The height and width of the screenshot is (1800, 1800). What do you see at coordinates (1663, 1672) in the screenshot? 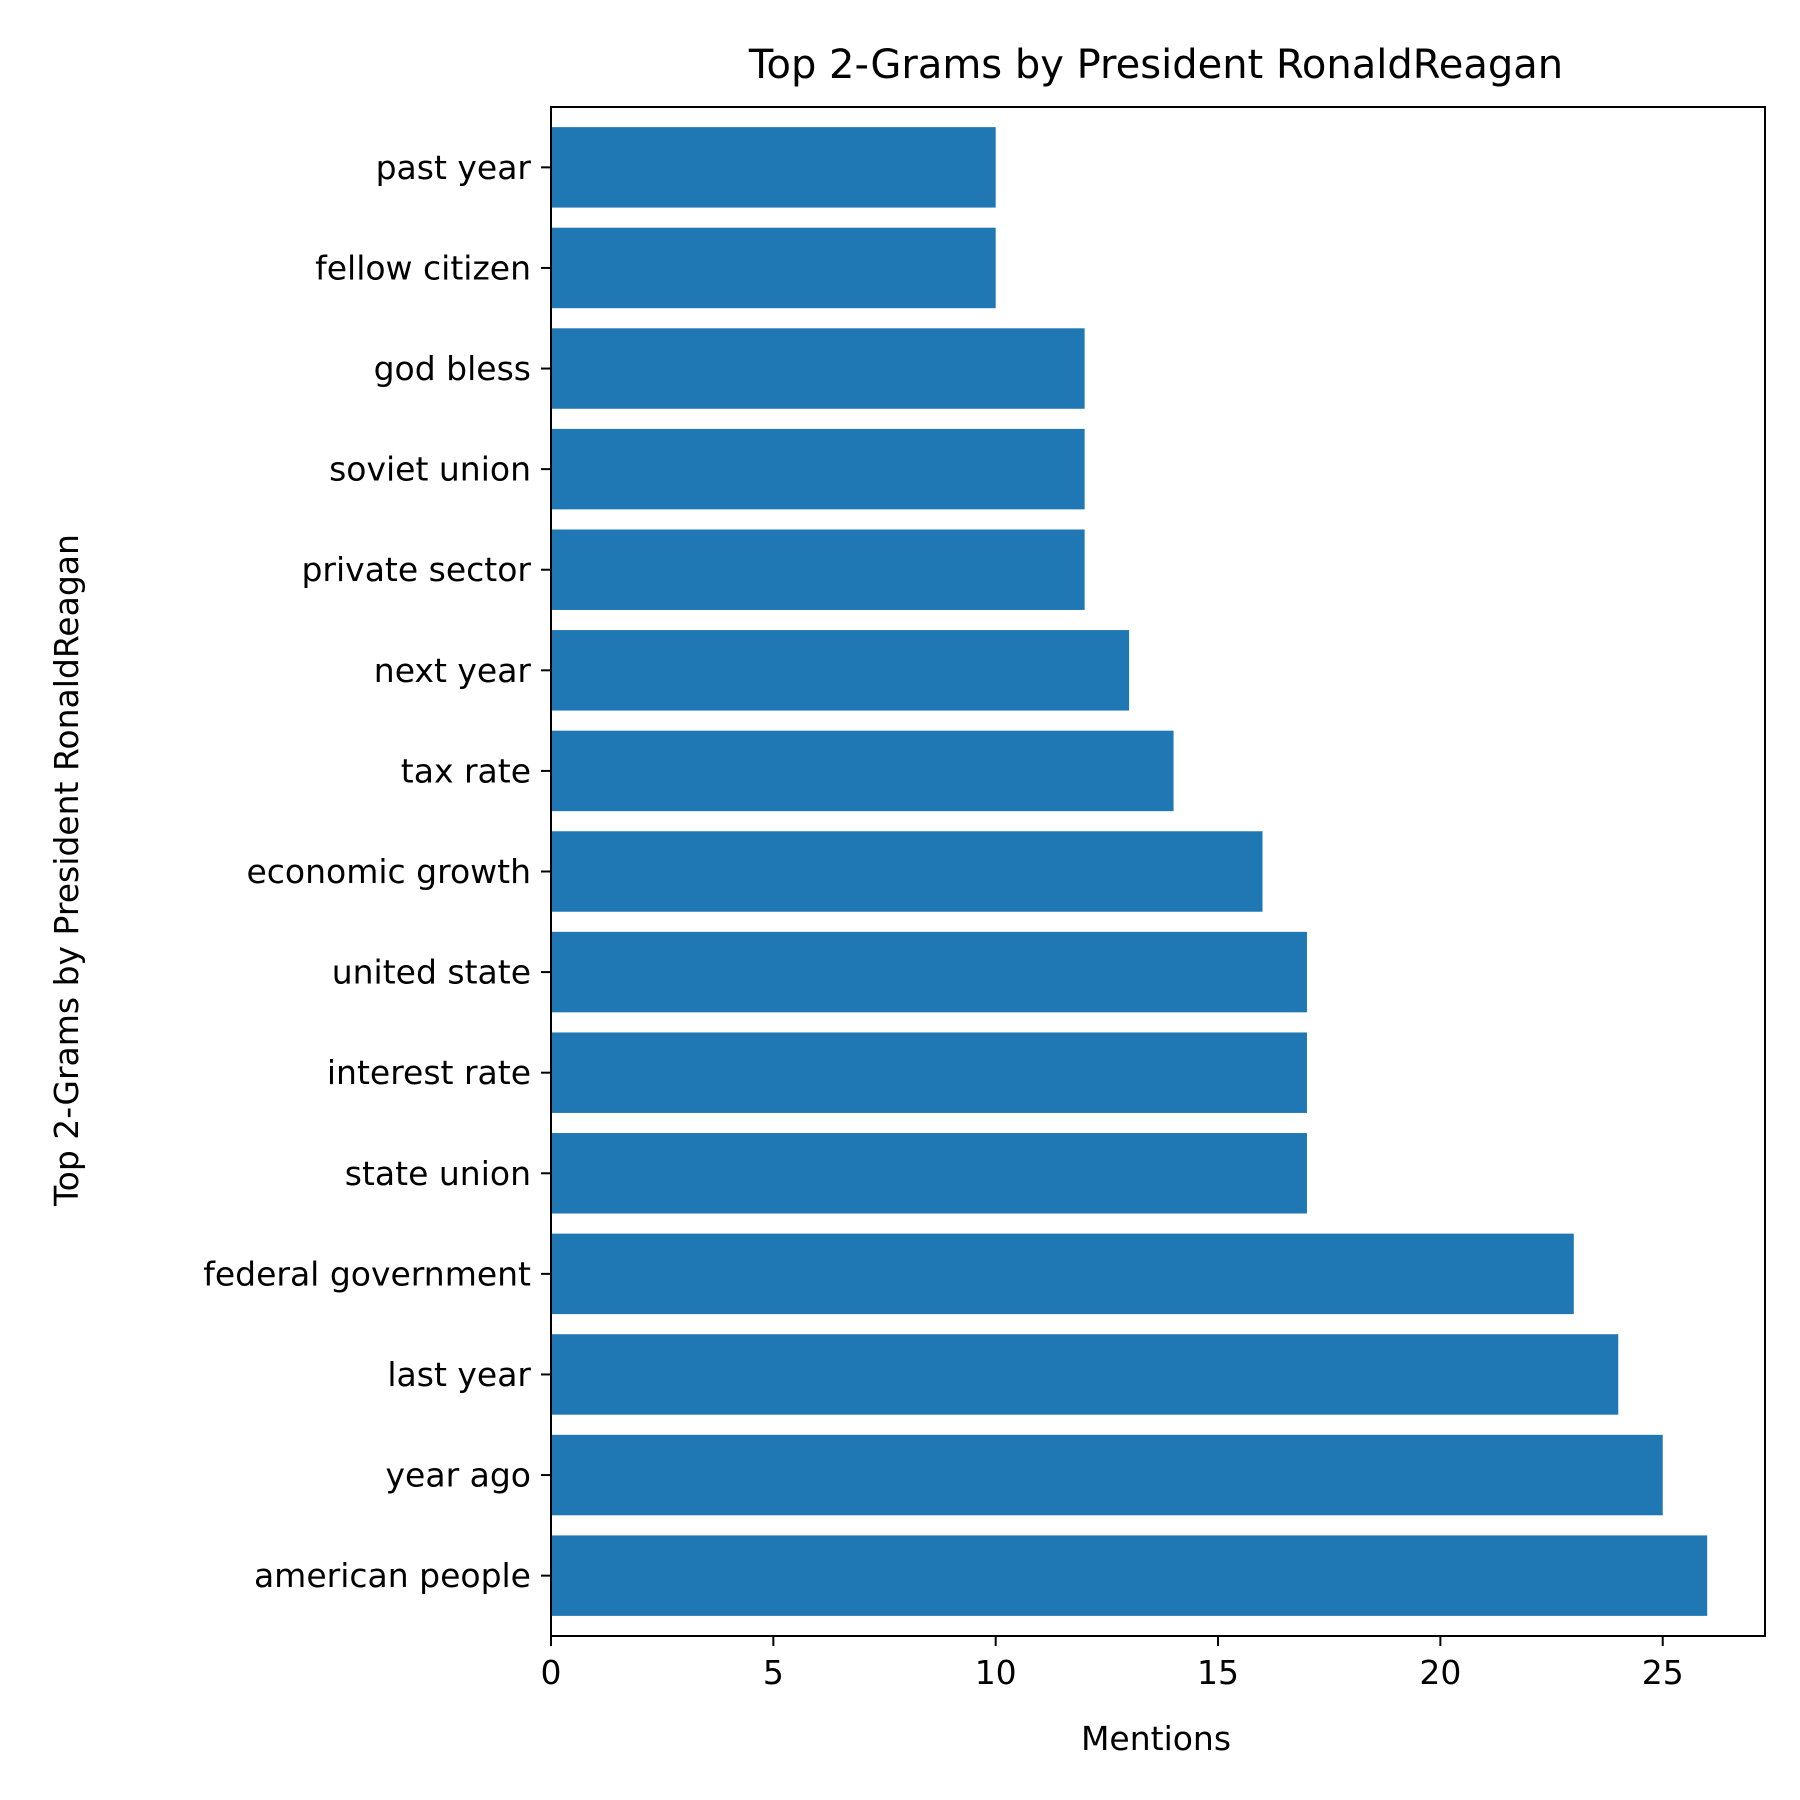
I see `x-tick-label: 25` at bounding box center [1663, 1672].